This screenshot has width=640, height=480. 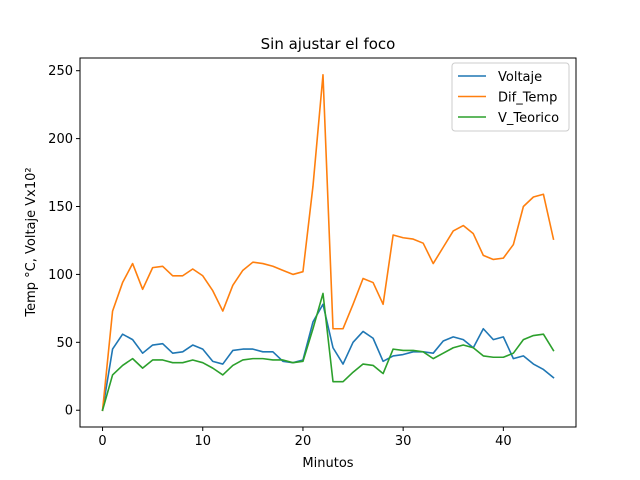 What do you see at coordinates (64, 343) in the screenshot?
I see `y-tick-label: 50` at bounding box center [64, 343].